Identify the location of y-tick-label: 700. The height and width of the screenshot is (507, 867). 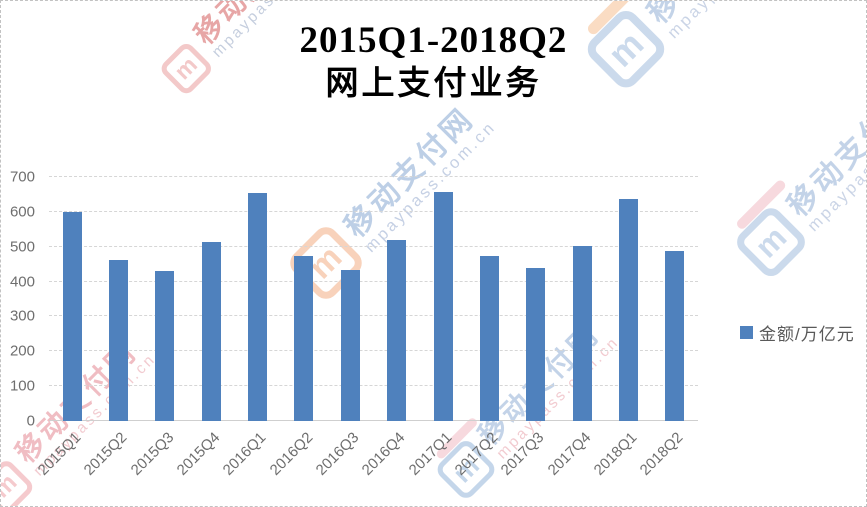
(22, 177).